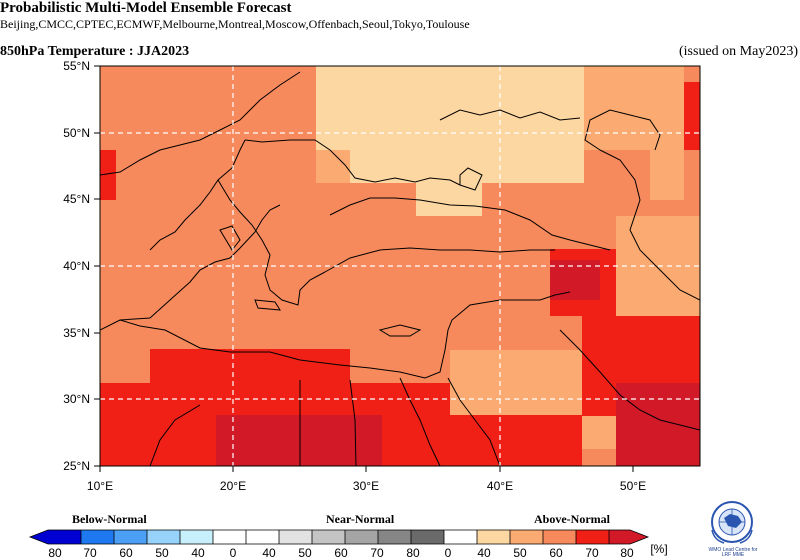  What do you see at coordinates (100, 486) in the screenshot?
I see `lon-tick-label: 10°E` at bounding box center [100, 486].